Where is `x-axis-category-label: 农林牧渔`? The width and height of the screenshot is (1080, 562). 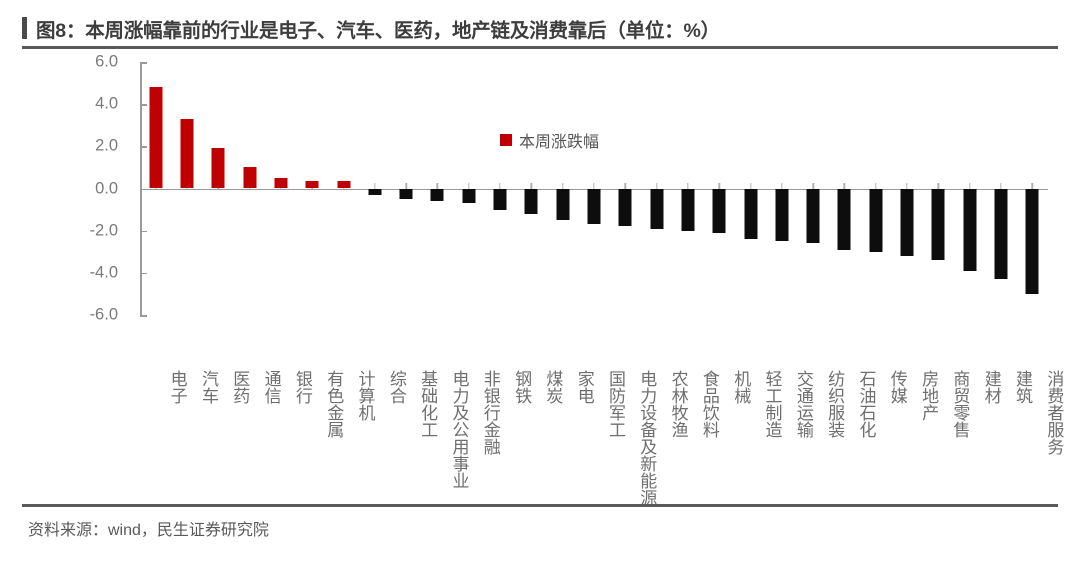
x-axis-category-label: 农林牧渔 is located at coordinates (678, 404).